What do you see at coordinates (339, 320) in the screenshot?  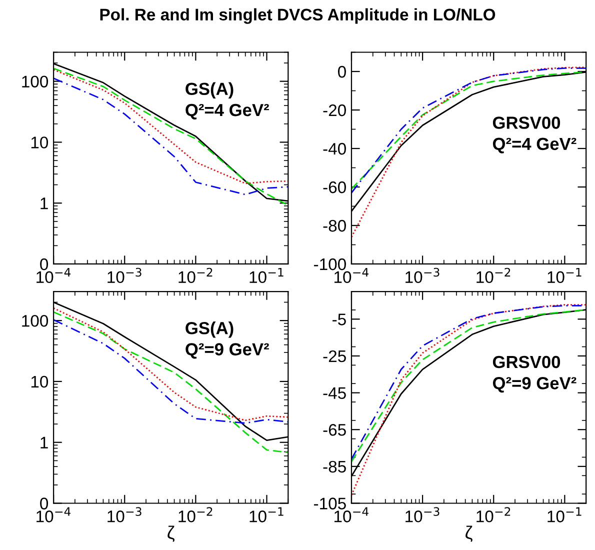 I see `y-tick-label: -5` at bounding box center [339, 320].